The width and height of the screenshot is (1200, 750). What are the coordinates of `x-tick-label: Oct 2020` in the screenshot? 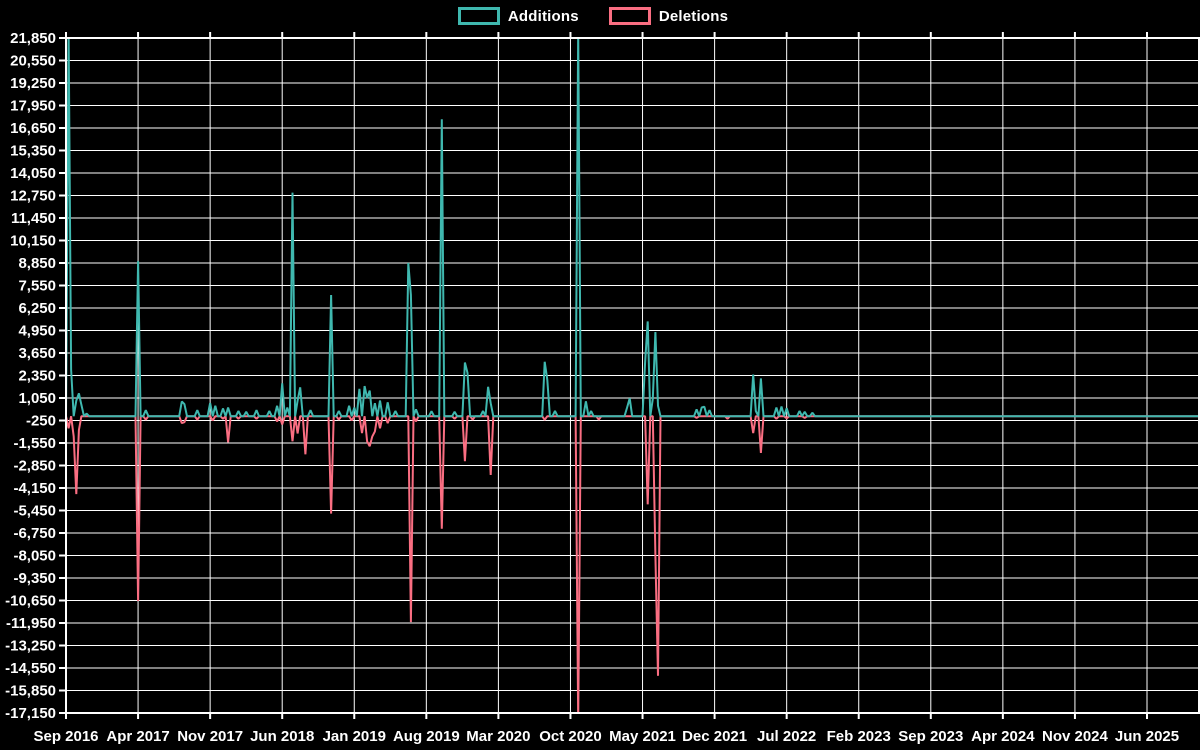 It's located at (570, 736).